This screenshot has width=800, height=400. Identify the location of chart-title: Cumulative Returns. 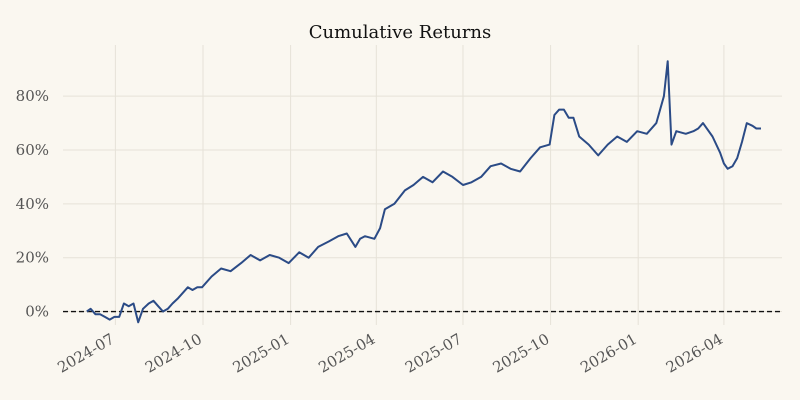
(400, 32).